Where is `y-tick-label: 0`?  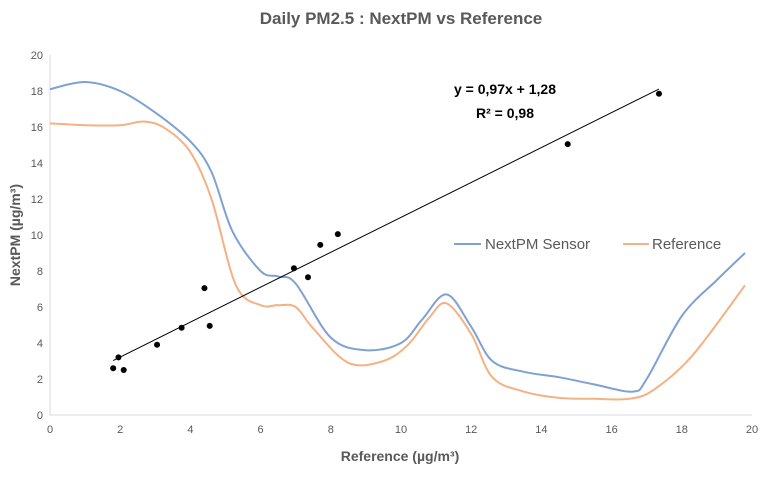 y-tick-label: 0 is located at coordinates (40, 416).